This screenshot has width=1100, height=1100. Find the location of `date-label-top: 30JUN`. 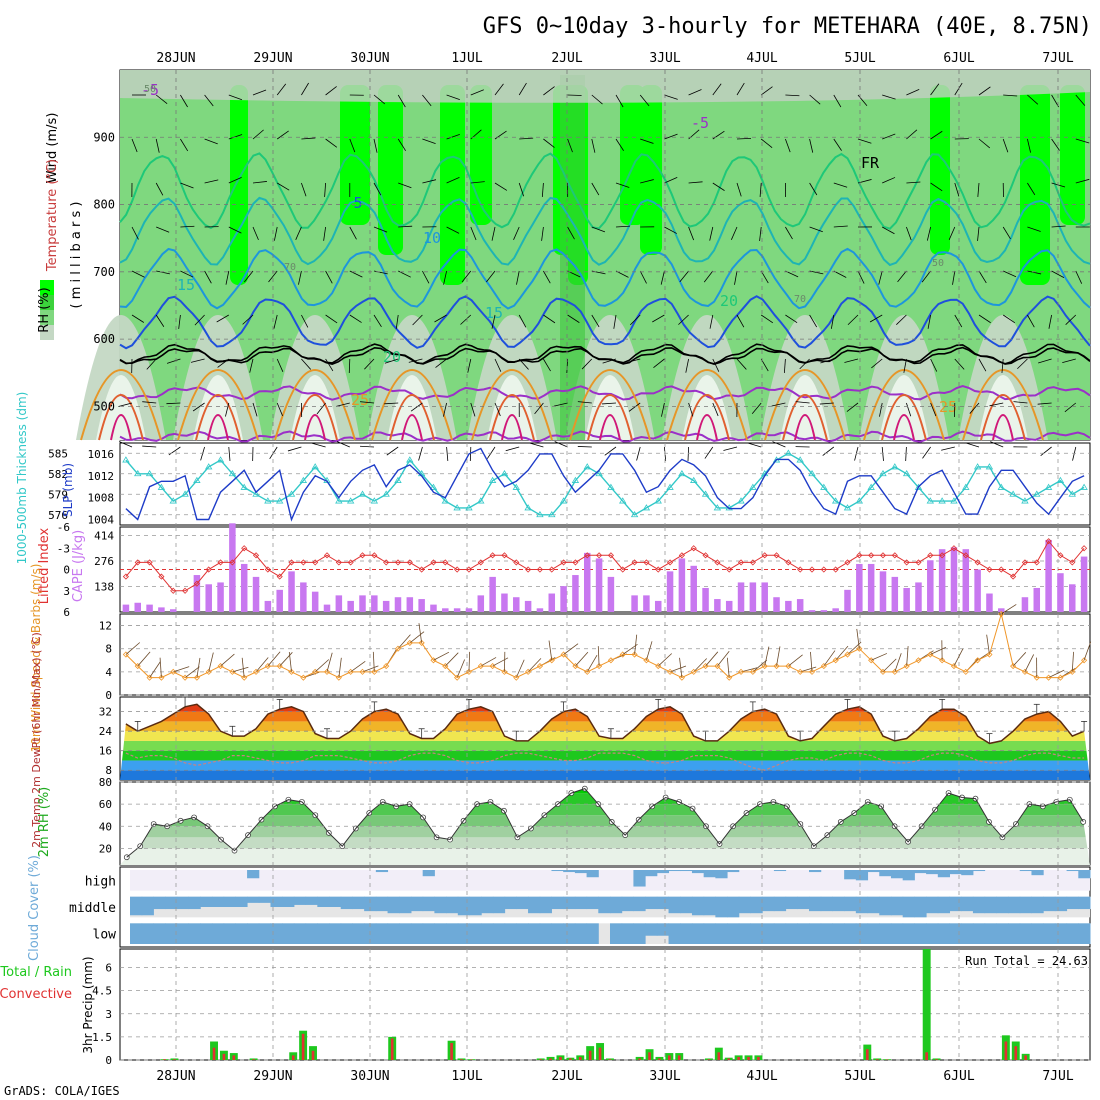

date-label-top: 30JUN is located at coordinates (369, 58).